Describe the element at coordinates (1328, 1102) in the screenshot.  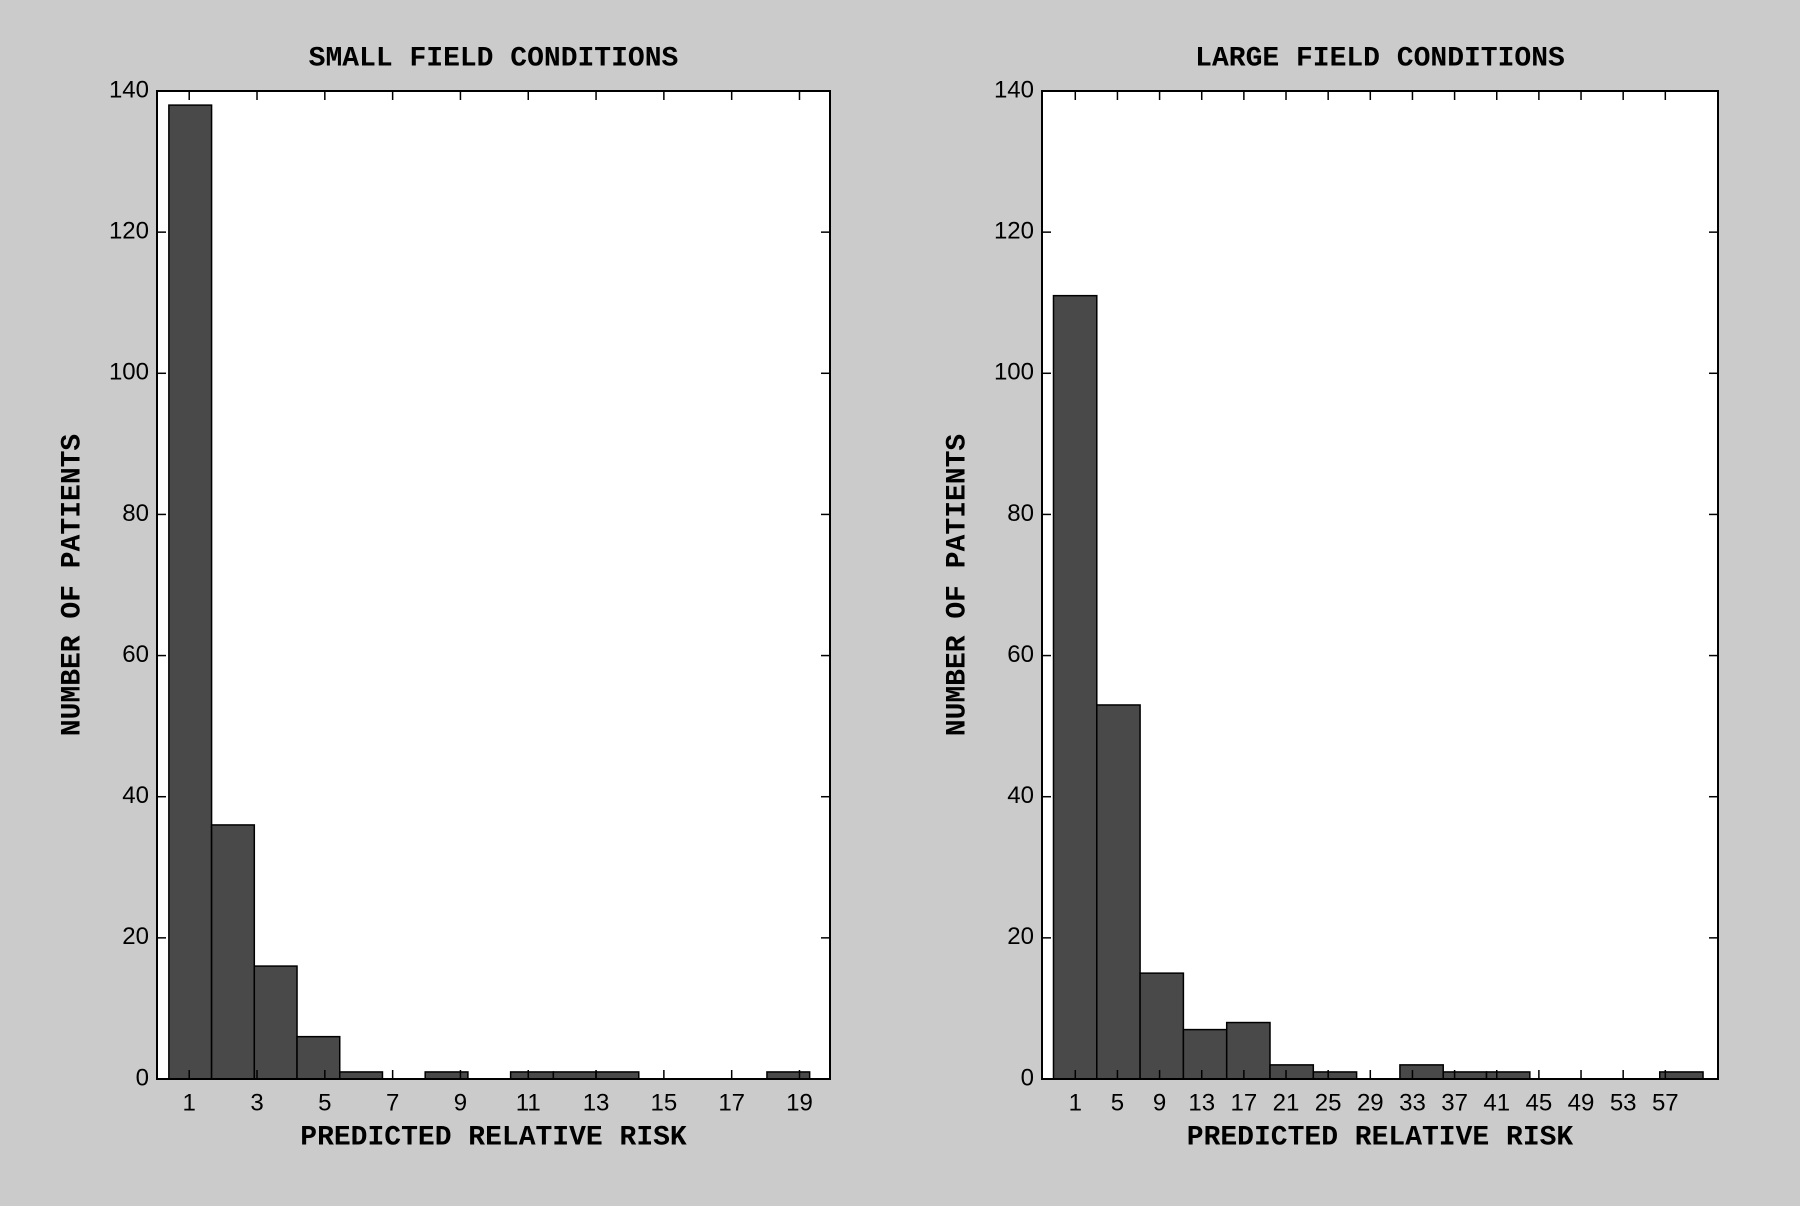
I see `x-tick-label: 25` at that location.